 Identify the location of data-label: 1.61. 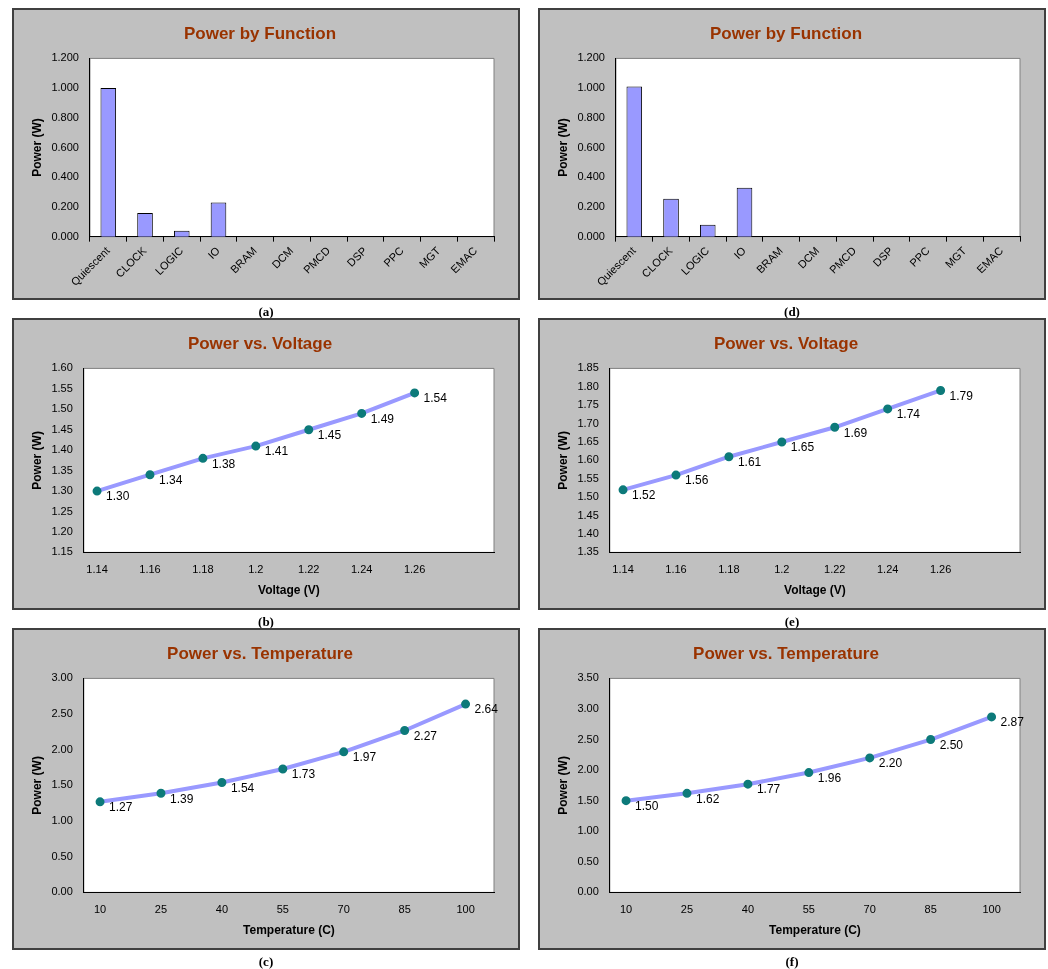
(749, 462).